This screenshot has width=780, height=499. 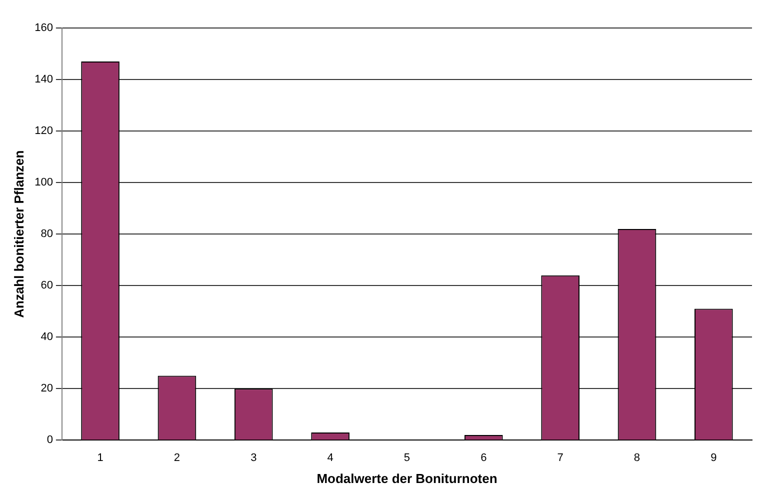 I want to click on y-tick-label: 140, so click(x=43, y=80).